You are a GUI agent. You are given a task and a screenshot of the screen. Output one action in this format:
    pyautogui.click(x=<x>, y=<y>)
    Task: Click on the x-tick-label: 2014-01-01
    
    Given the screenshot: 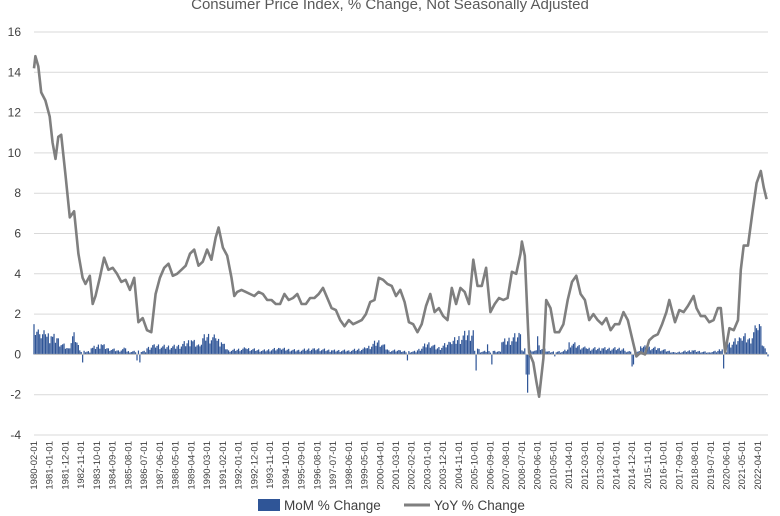 What is the action you would take?
    pyautogui.click(x=616, y=465)
    